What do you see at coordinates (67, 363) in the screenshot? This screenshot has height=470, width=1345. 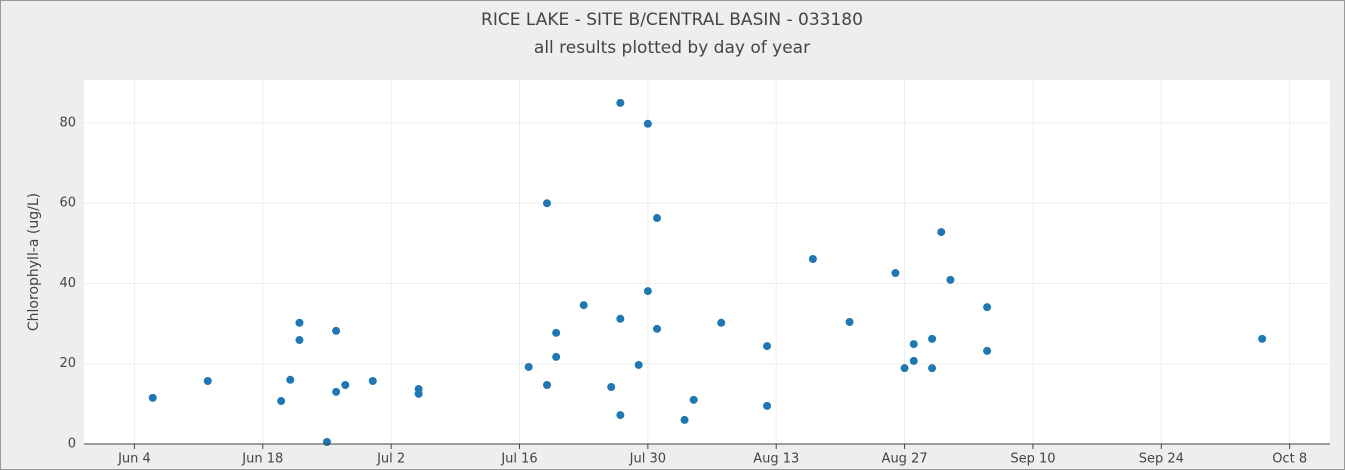 I see `y-tick-label: 20` at bounding box center [67, 363].